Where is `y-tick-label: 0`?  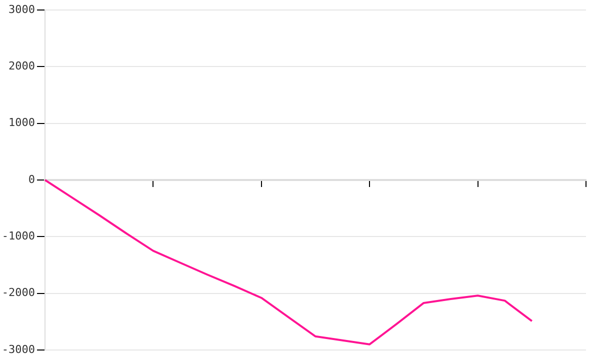 y-tick-label: 0 is located at coordinates (31, 179).